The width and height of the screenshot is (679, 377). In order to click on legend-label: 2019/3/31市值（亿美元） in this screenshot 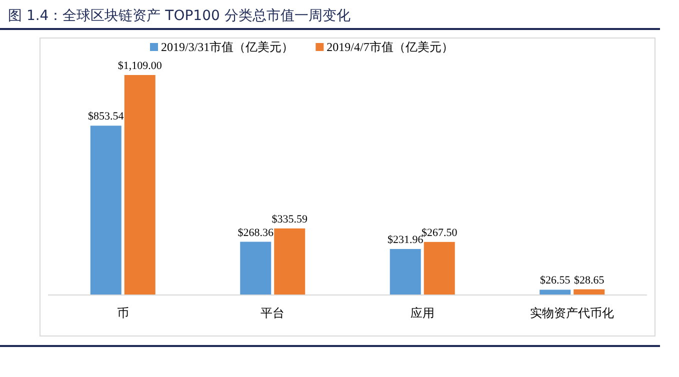, I will do `click(227, 47)`.